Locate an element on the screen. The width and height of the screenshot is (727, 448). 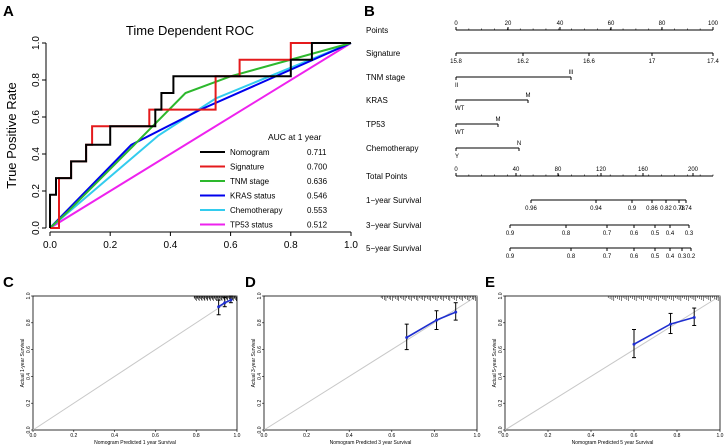
y-axis-label: True Positive Rate is located at coordinates (11, 135).